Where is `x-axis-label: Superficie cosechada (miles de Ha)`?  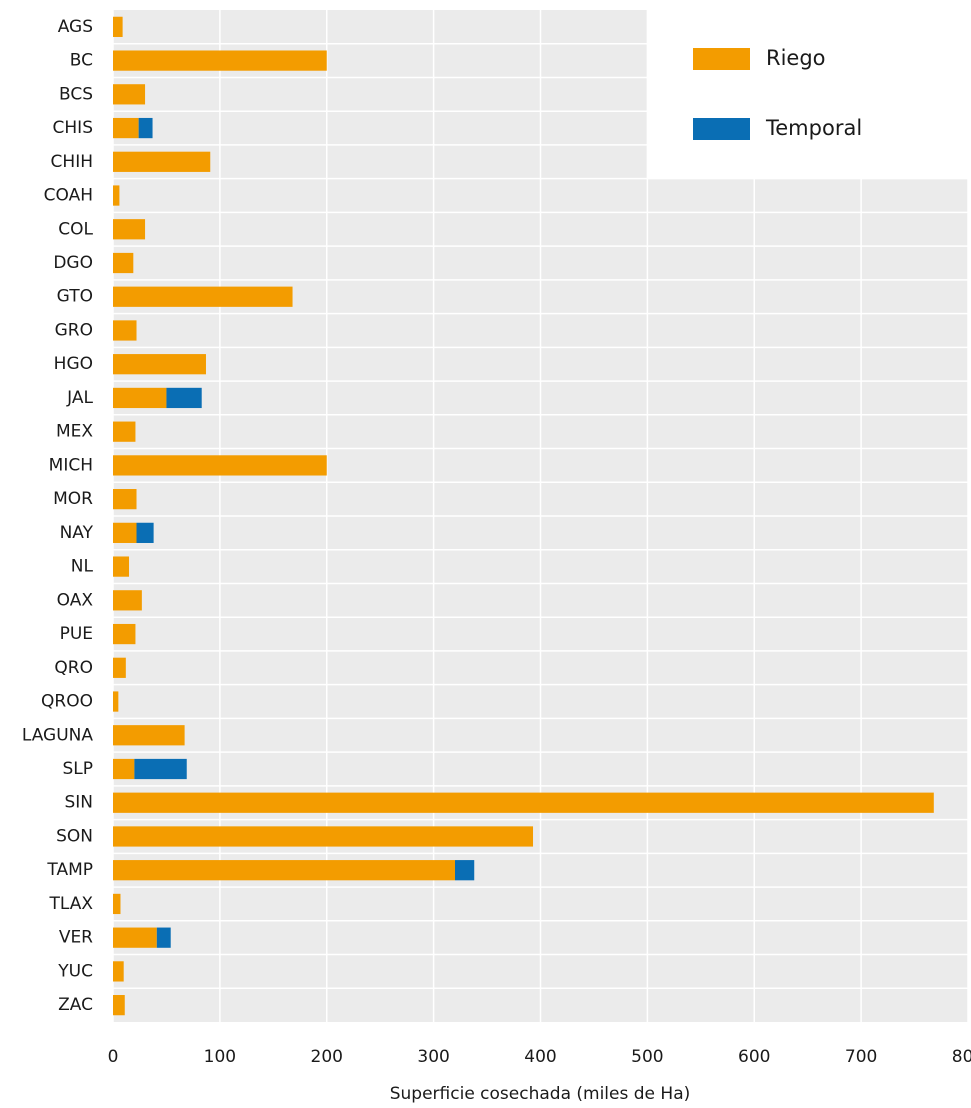 x-axis-label: Superficie cosechada (miles de Ha) is located at coordinates (540, 1094).